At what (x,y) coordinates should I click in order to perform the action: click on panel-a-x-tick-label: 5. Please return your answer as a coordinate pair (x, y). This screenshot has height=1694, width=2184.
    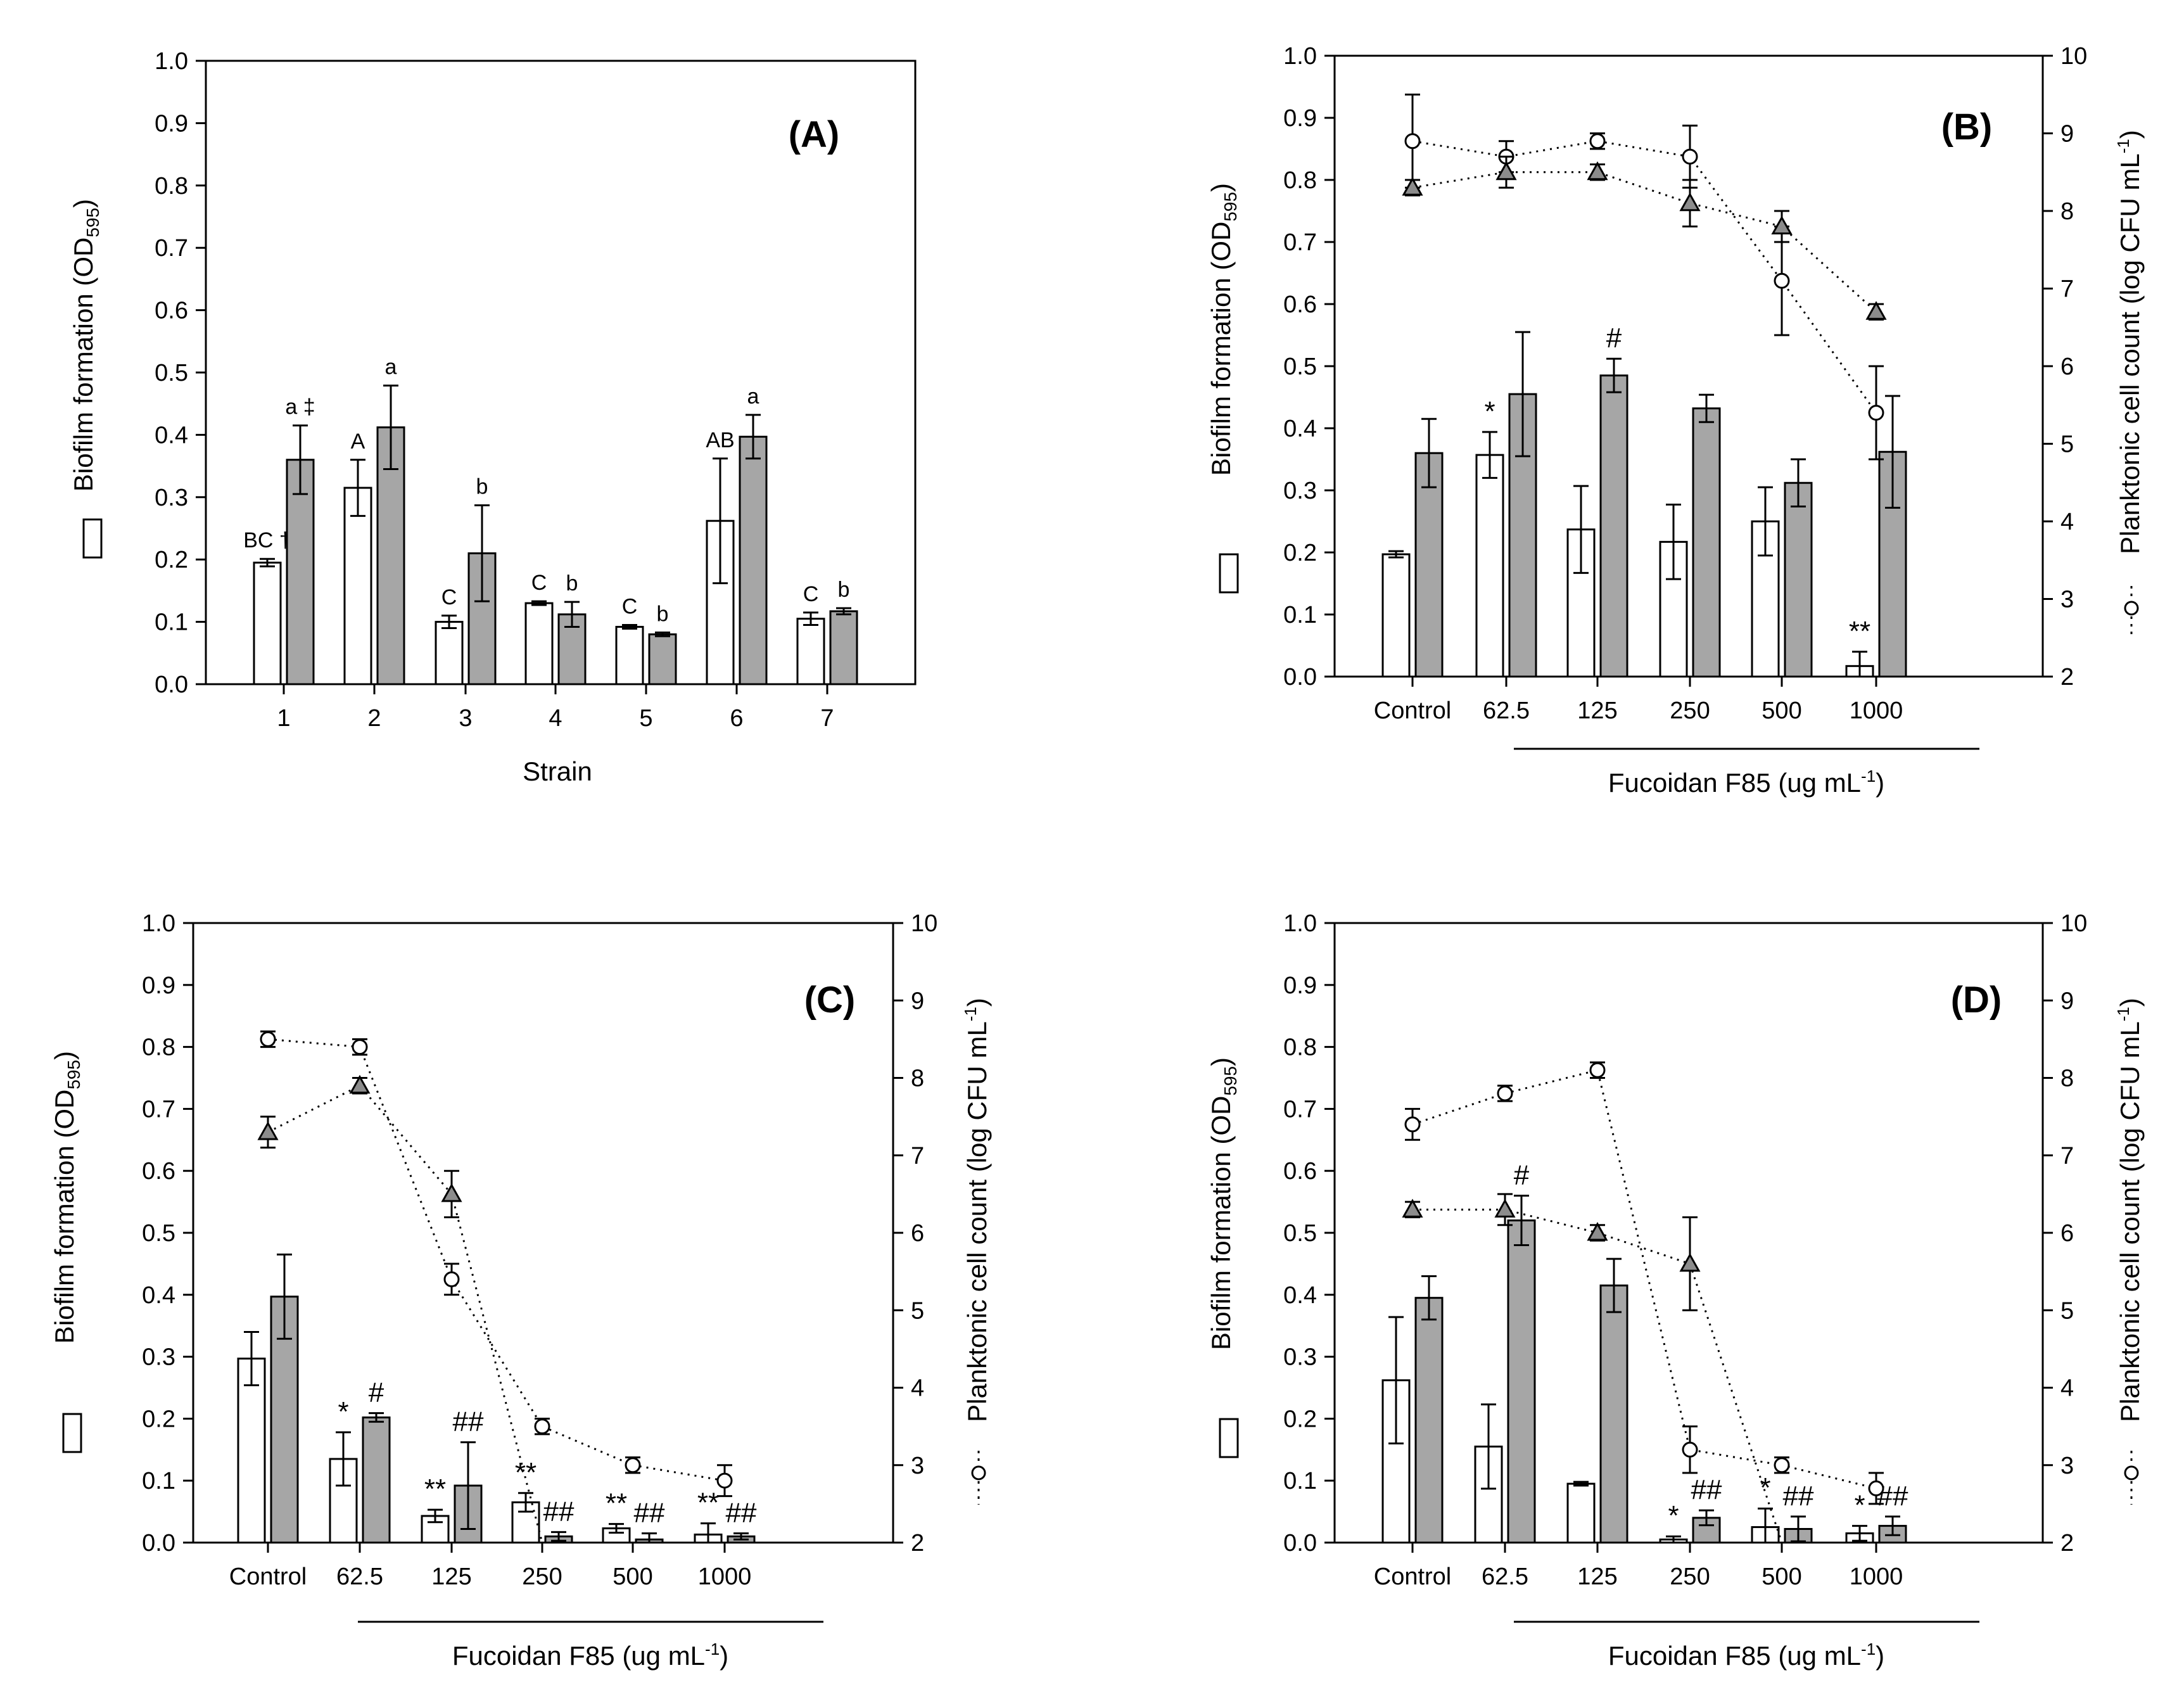
    Looking at the image, I should click on (645, 718).